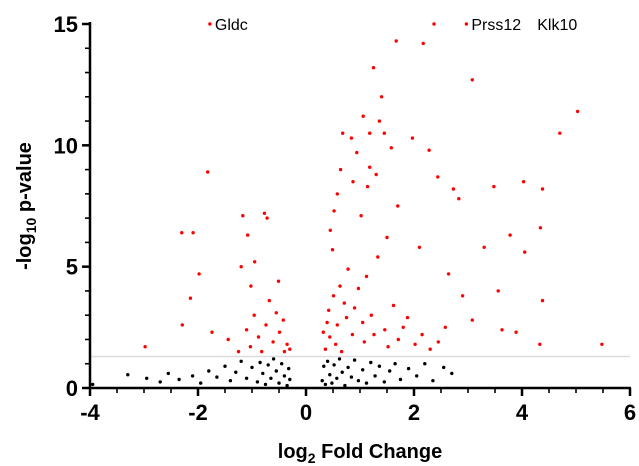  What do you see at coordinates (72, 206) in the screenshot?
I see `y-axis-ticks: 0 5 10 15` at bounding box center [72, 206].